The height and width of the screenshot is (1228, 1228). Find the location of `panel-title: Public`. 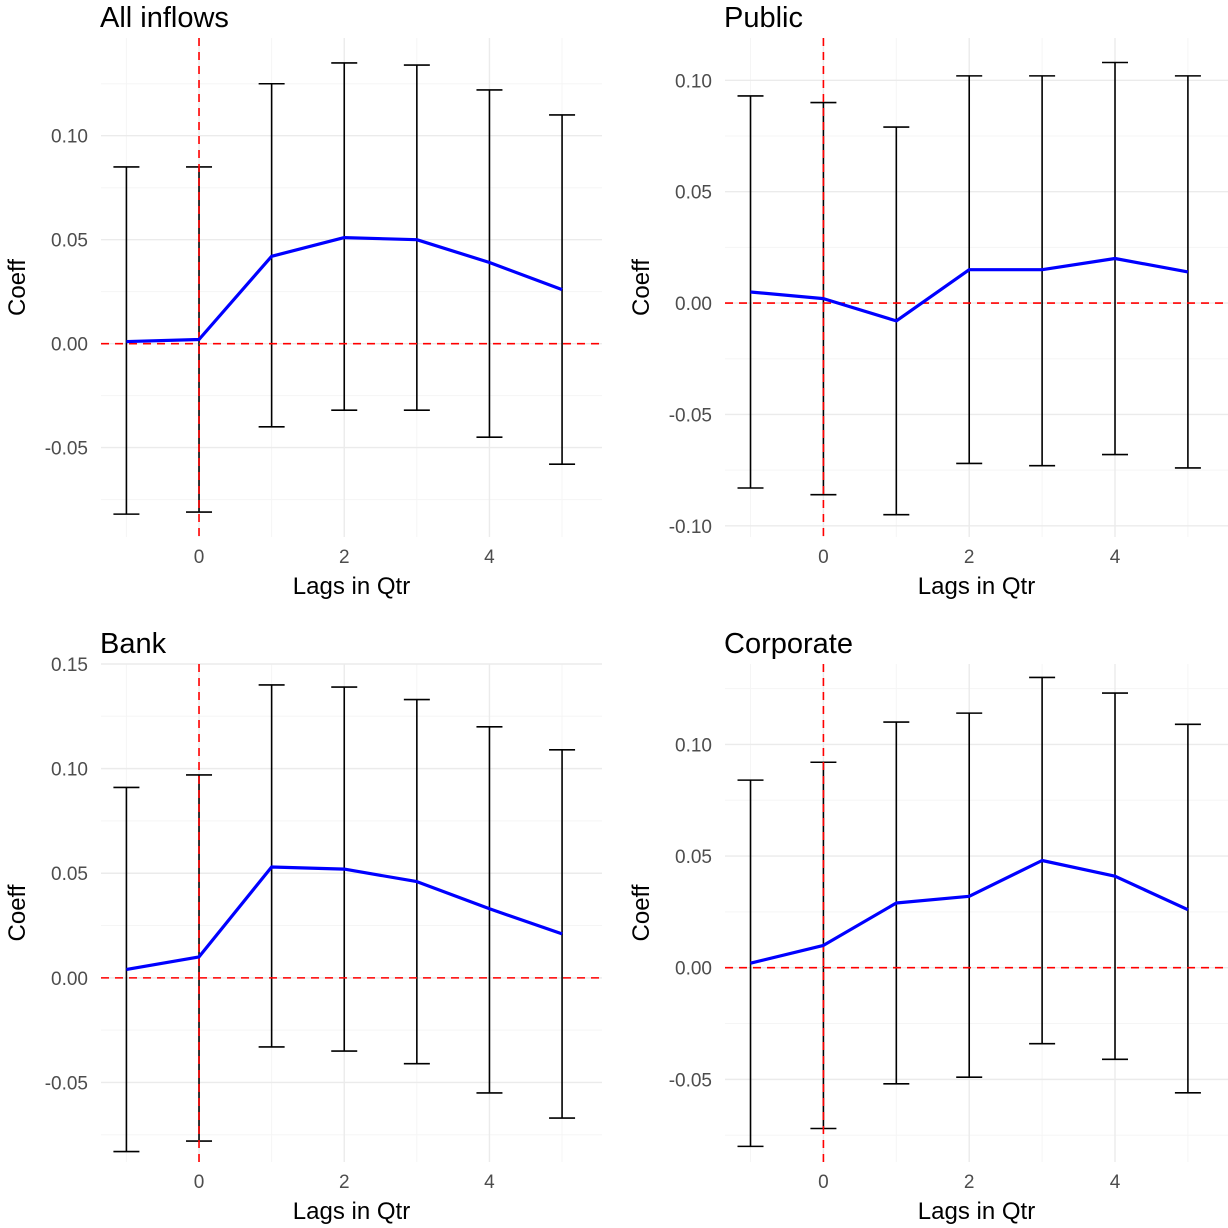

panel-title: Public is located at coordinates (763, 18).